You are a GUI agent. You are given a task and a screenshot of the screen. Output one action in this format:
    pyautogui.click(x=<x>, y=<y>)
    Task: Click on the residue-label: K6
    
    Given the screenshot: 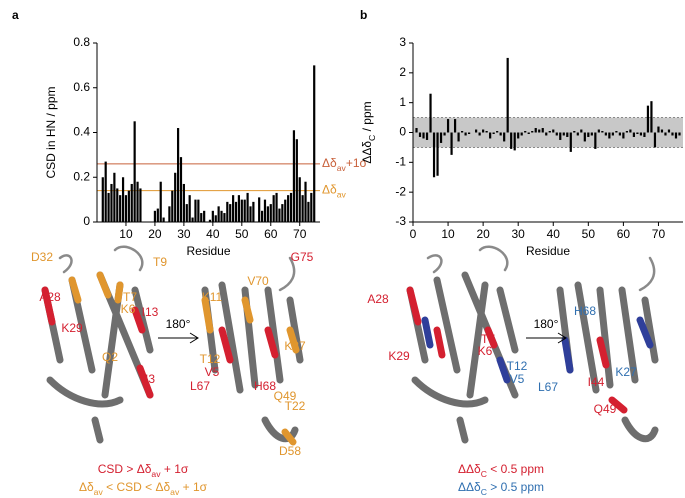 What is the action you would take?
    pyautogui.click(x=485, y=351)
    